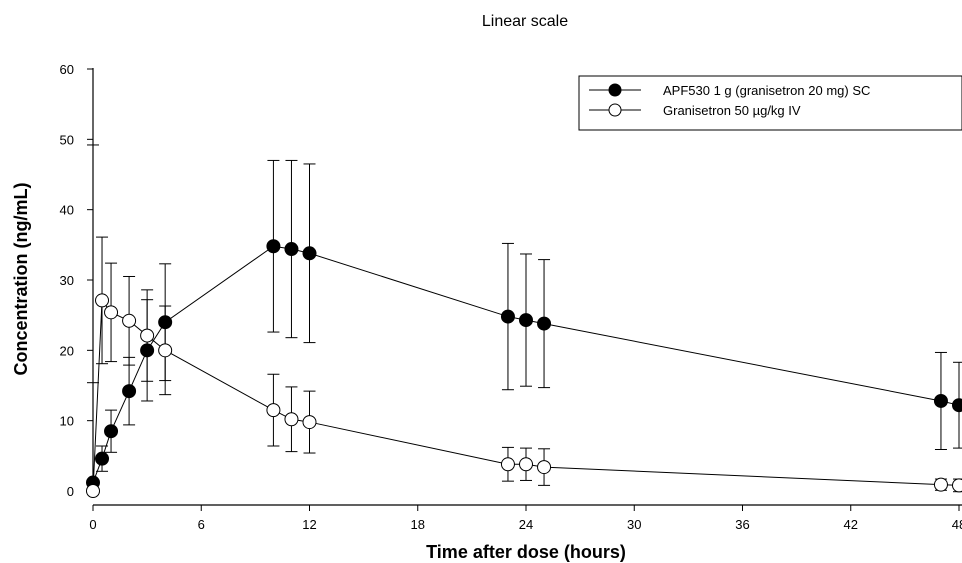  What do you see at coordinates (526, 524) in the screenshot?
I see `x-tick-label: 24` at bounding box center [526, 524].